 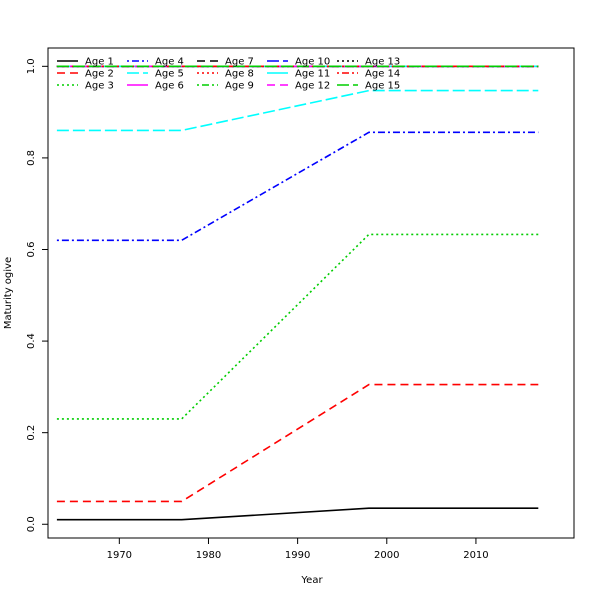 I want to click on y-tick-label: 0.4, so click(x=31, y=341).